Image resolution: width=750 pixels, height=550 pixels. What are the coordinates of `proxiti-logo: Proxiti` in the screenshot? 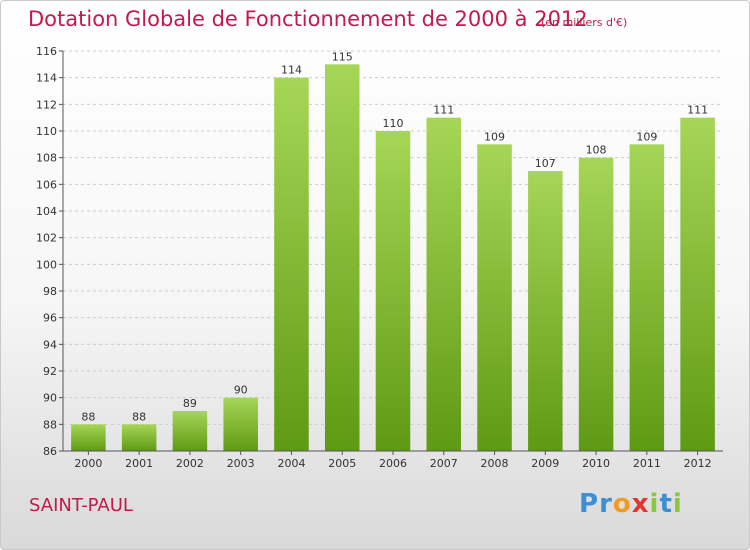 It's located at (631, 504).